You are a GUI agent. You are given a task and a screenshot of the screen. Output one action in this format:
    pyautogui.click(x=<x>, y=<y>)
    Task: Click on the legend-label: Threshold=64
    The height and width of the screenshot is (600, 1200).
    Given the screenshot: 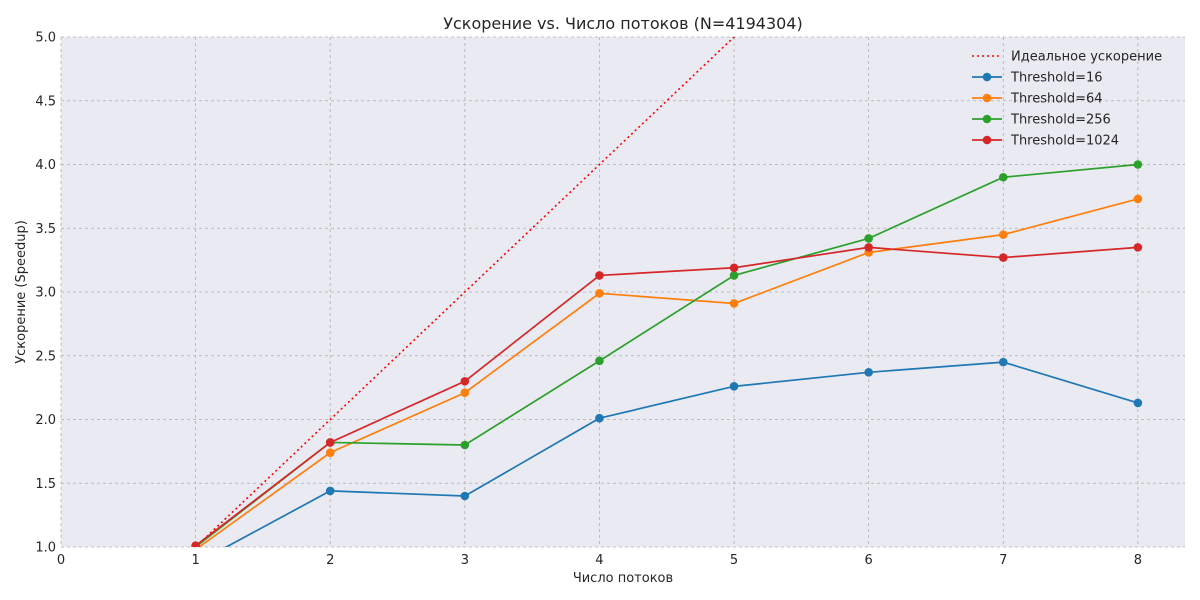 What is the action you would take?
    pyautogui.click(x=1056, y=99)
    